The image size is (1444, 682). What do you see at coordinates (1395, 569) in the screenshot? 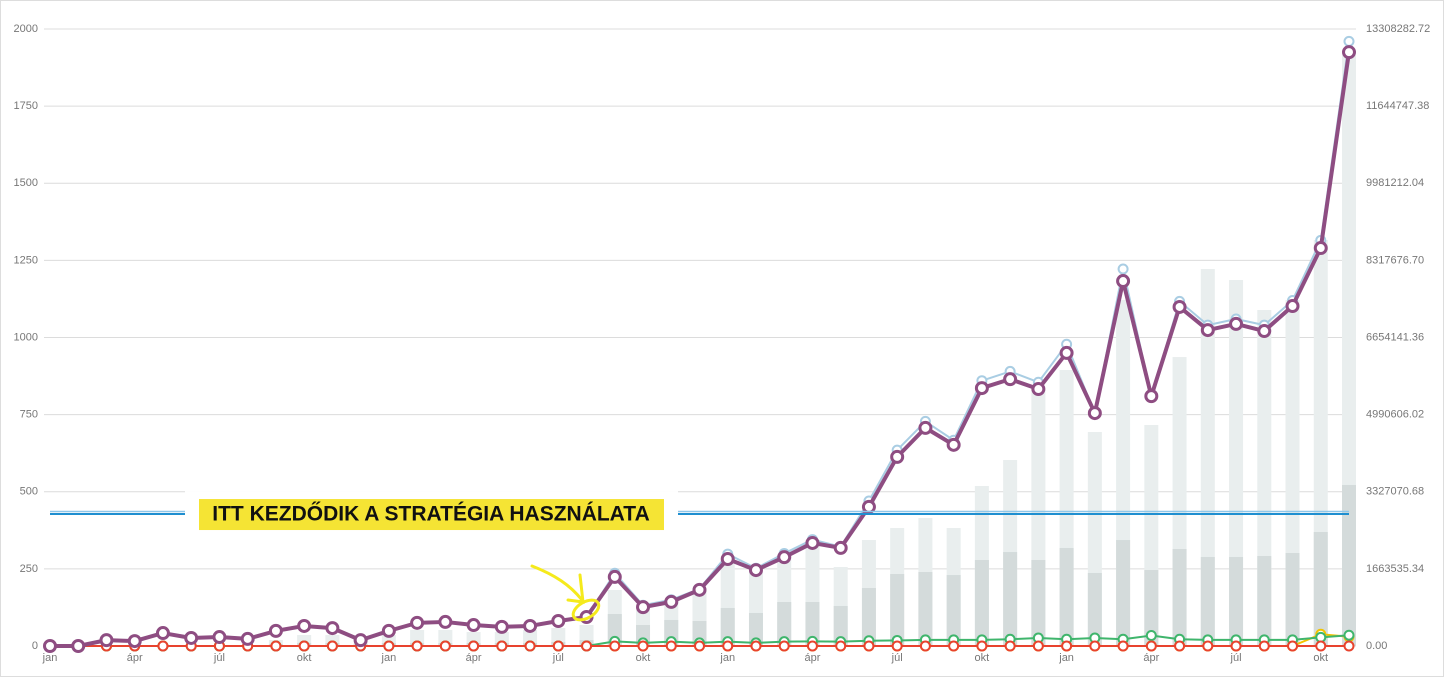
I see `y2-tick-label: 1663535.34` at bounding box center [1395, 569].